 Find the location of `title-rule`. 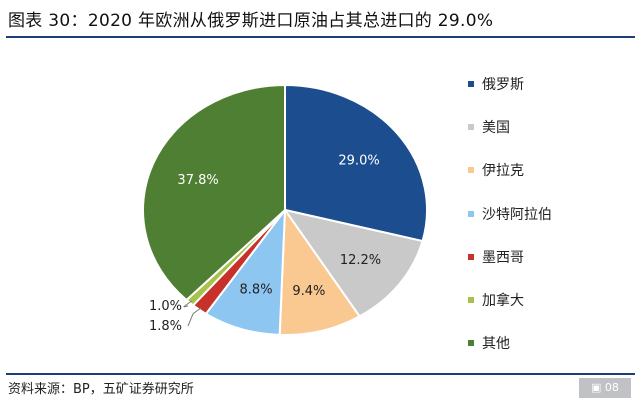

title-rule is located at coordinates (320, 37).